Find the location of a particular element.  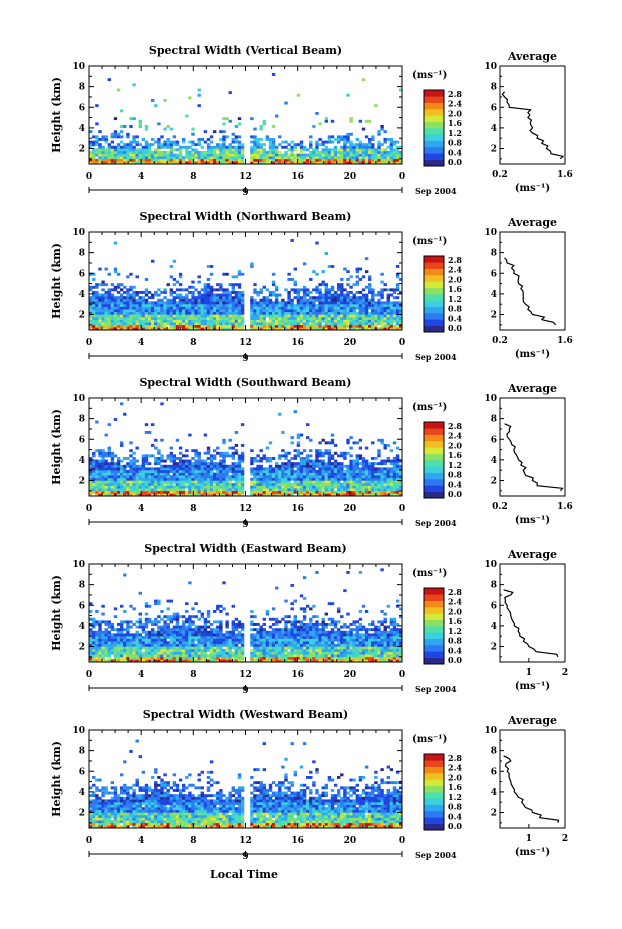

average-profile-line is located at coordinates (530, 291).